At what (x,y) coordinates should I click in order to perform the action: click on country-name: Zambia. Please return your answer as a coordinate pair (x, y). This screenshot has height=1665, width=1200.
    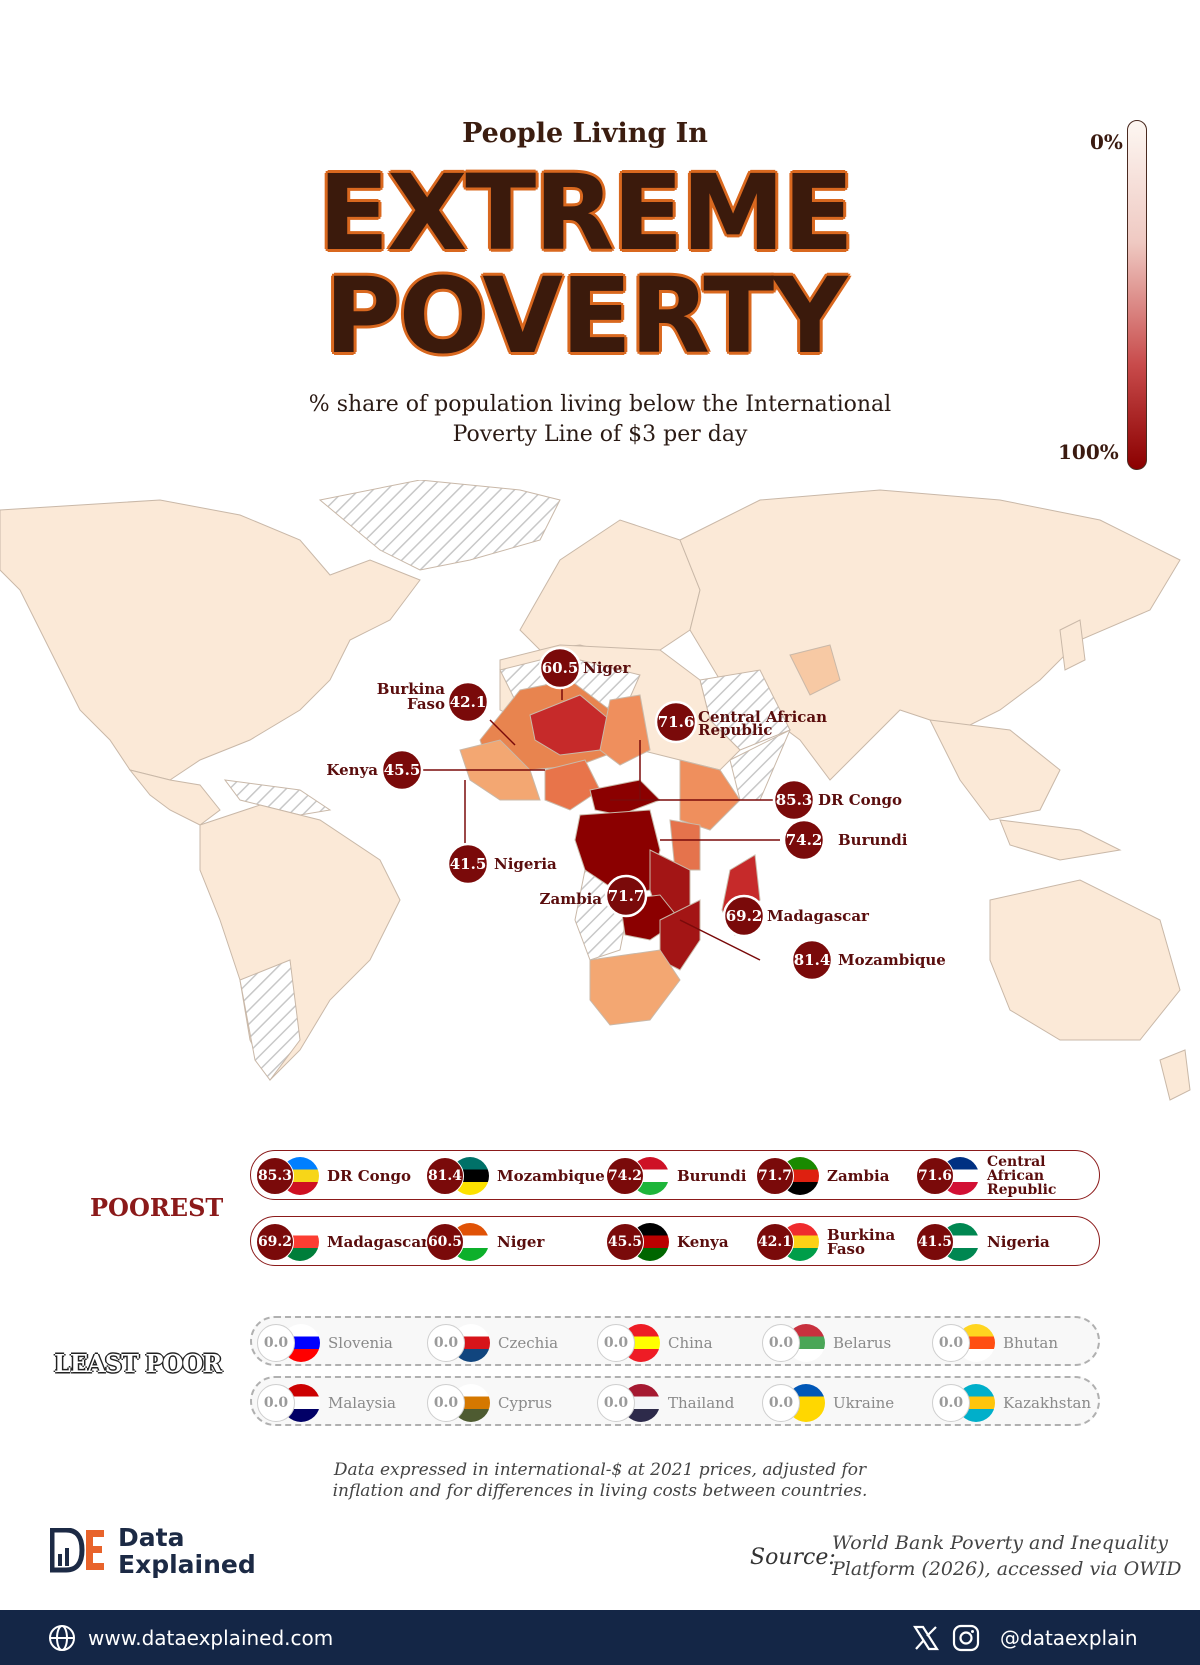
    Looking at the image, I should click on (858, 1176).